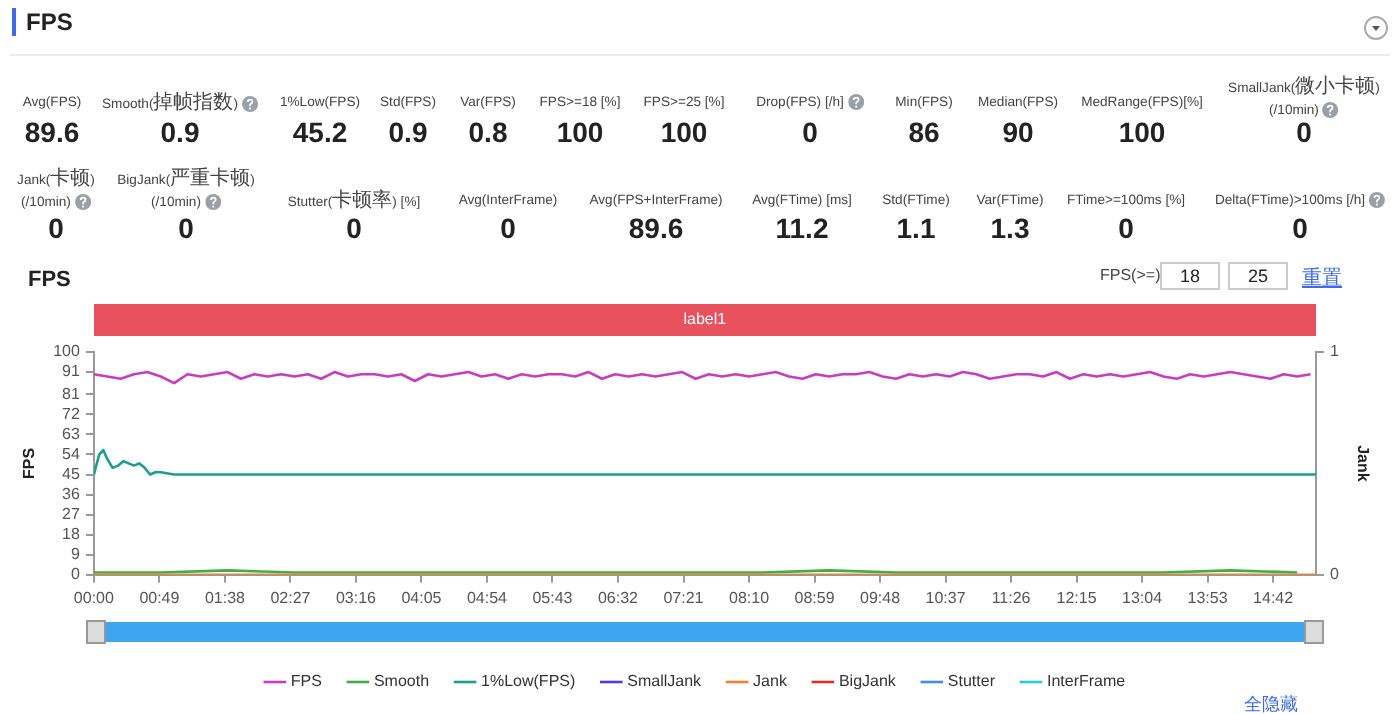 Image resolution: width=1400 pixels, height=714 pixels. Describe the element at coordinates (75, 574) in the screenshot. I see `y-tick-label: 0` at that location.